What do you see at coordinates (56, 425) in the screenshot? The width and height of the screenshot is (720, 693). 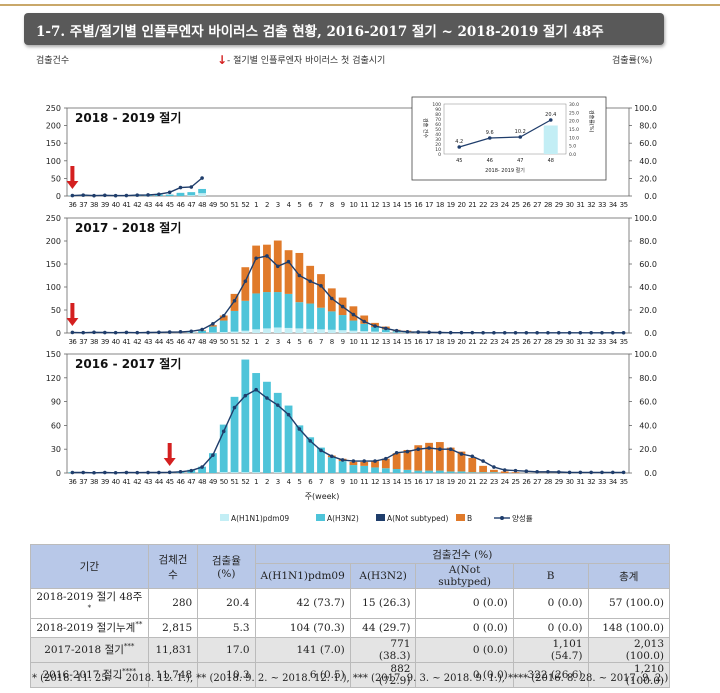 I see `y-tick-label: 60` at bounding box center [56, 425].